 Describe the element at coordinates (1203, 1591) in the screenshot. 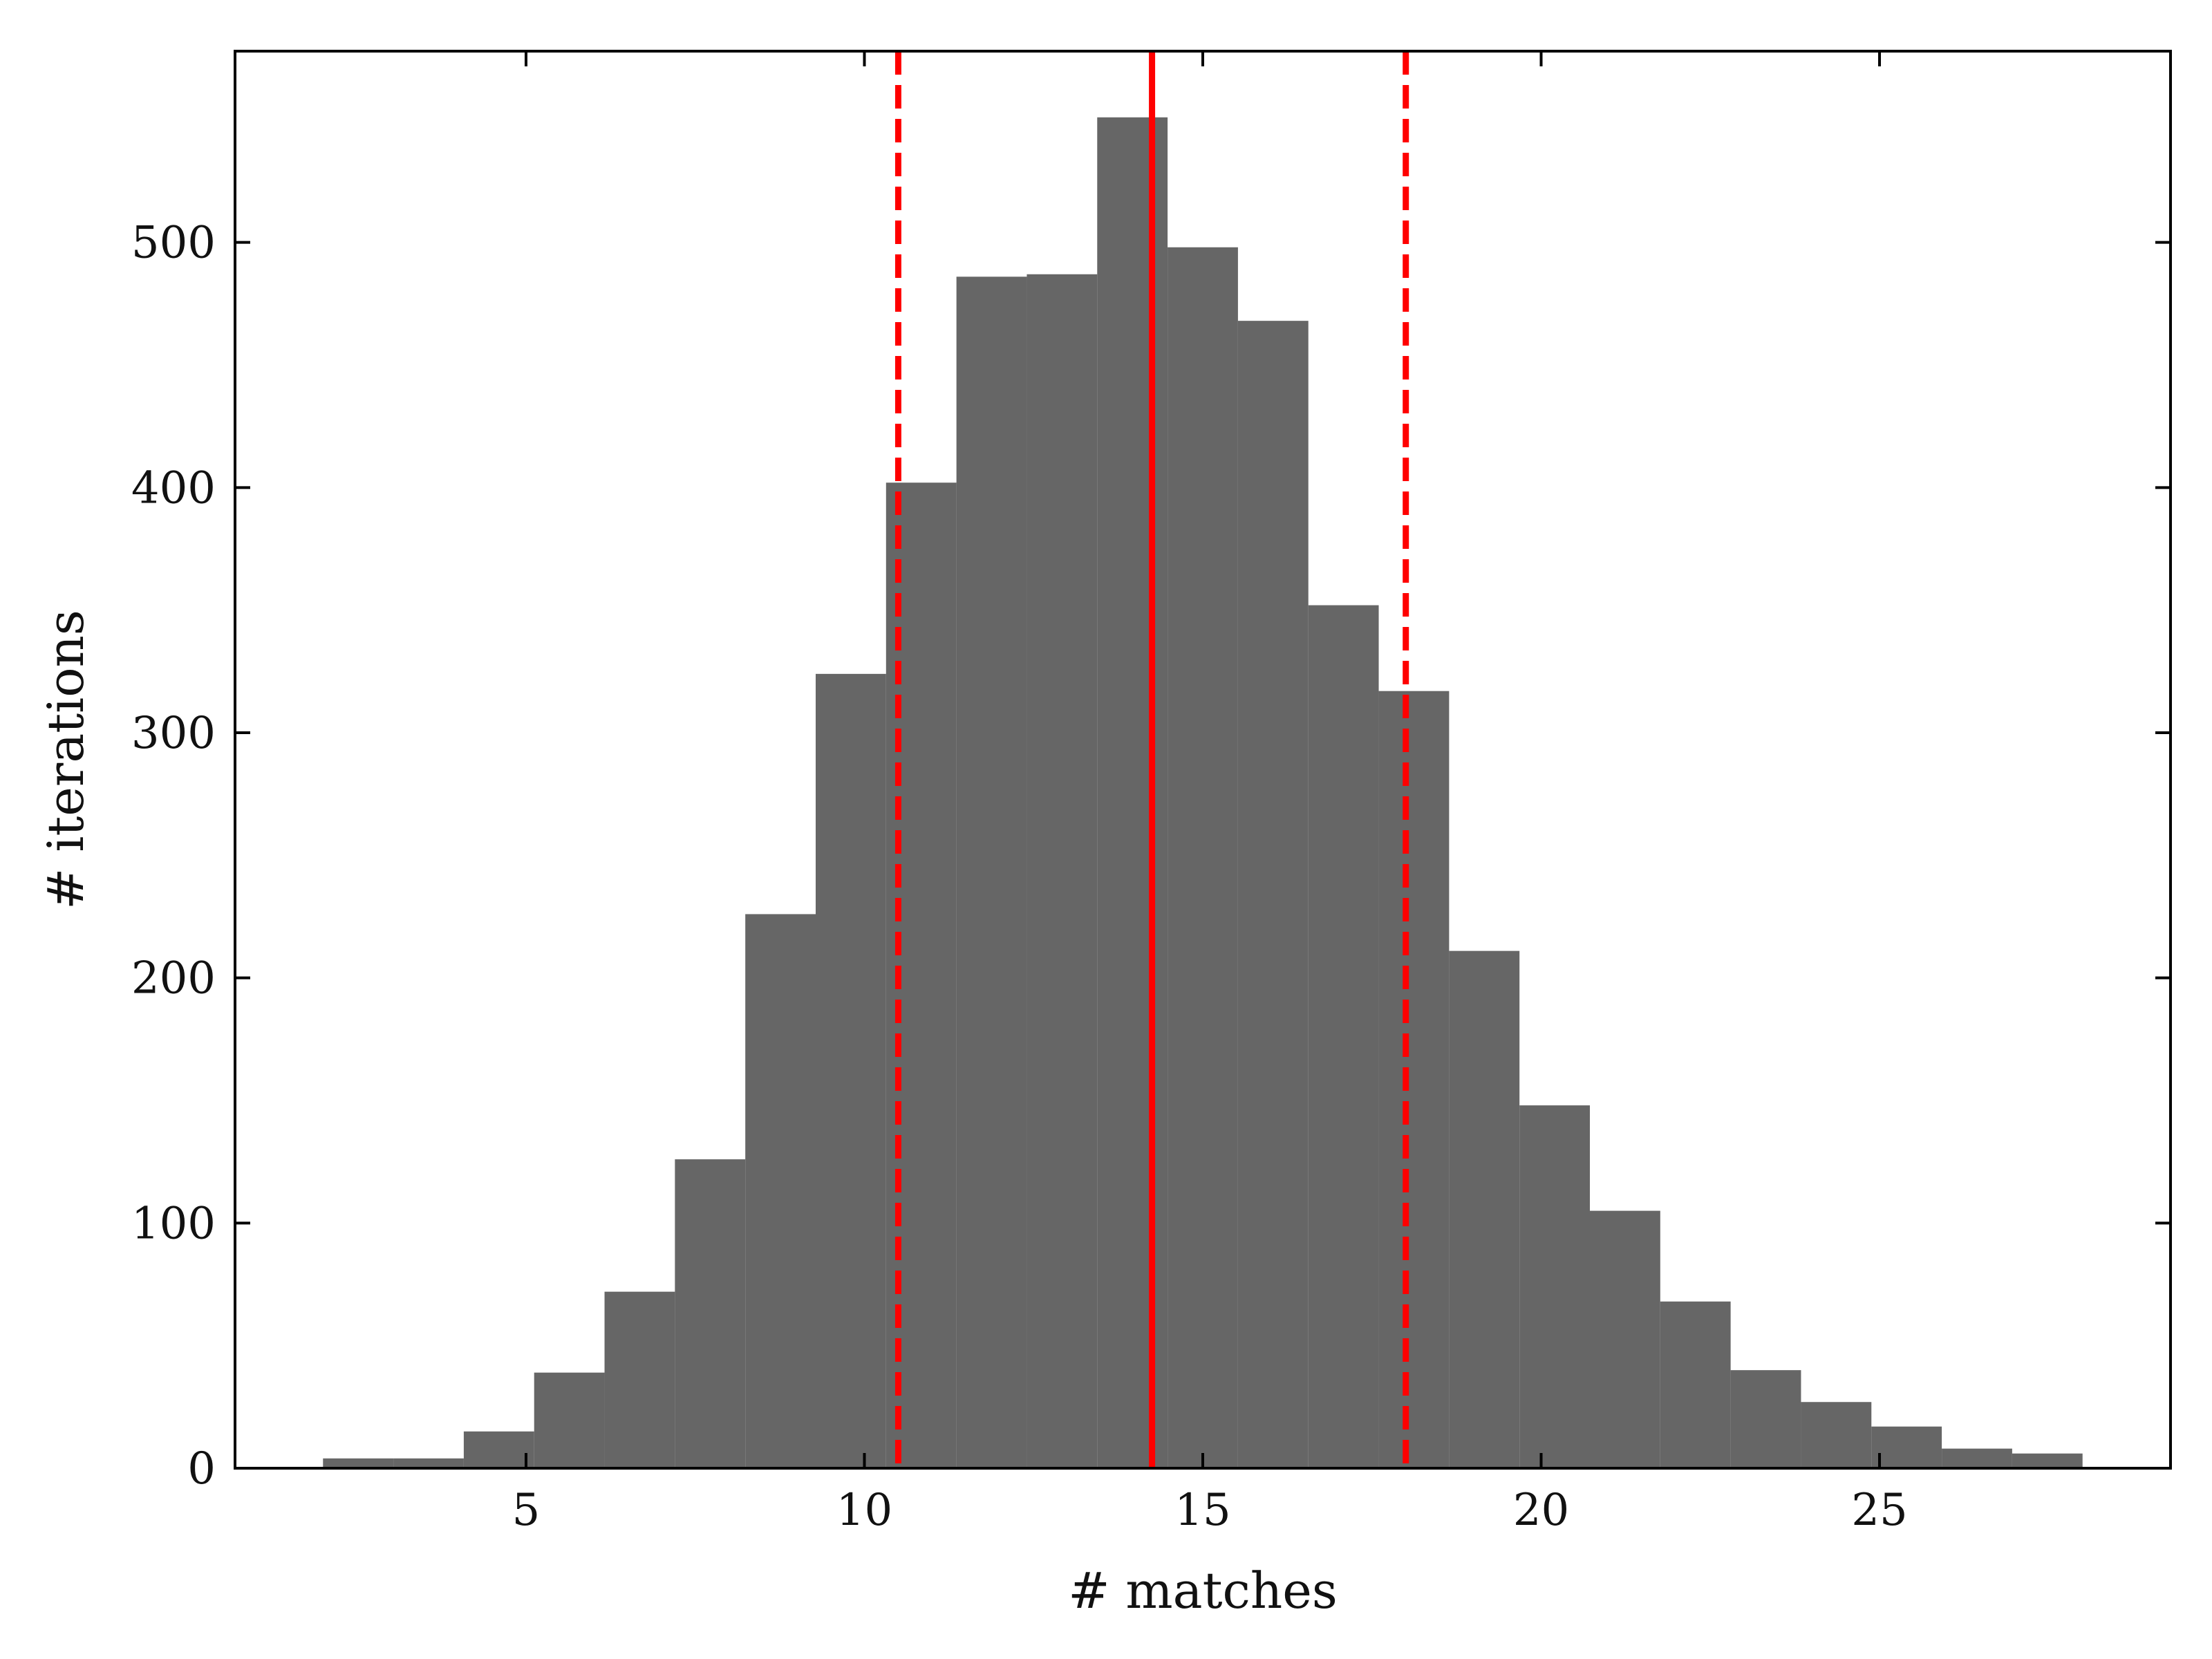

I see `x-axis-label: # matches` at that location.